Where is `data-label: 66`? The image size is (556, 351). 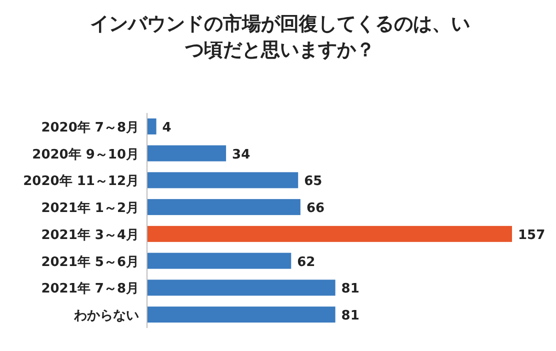
data-label: 66 is located at coordinates (315, 208).